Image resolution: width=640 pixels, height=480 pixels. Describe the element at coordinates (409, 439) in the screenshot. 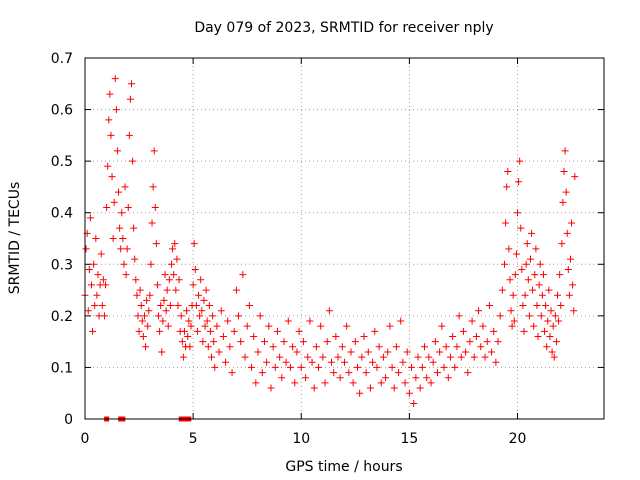

I see `x-tick-label: 15` at that location.